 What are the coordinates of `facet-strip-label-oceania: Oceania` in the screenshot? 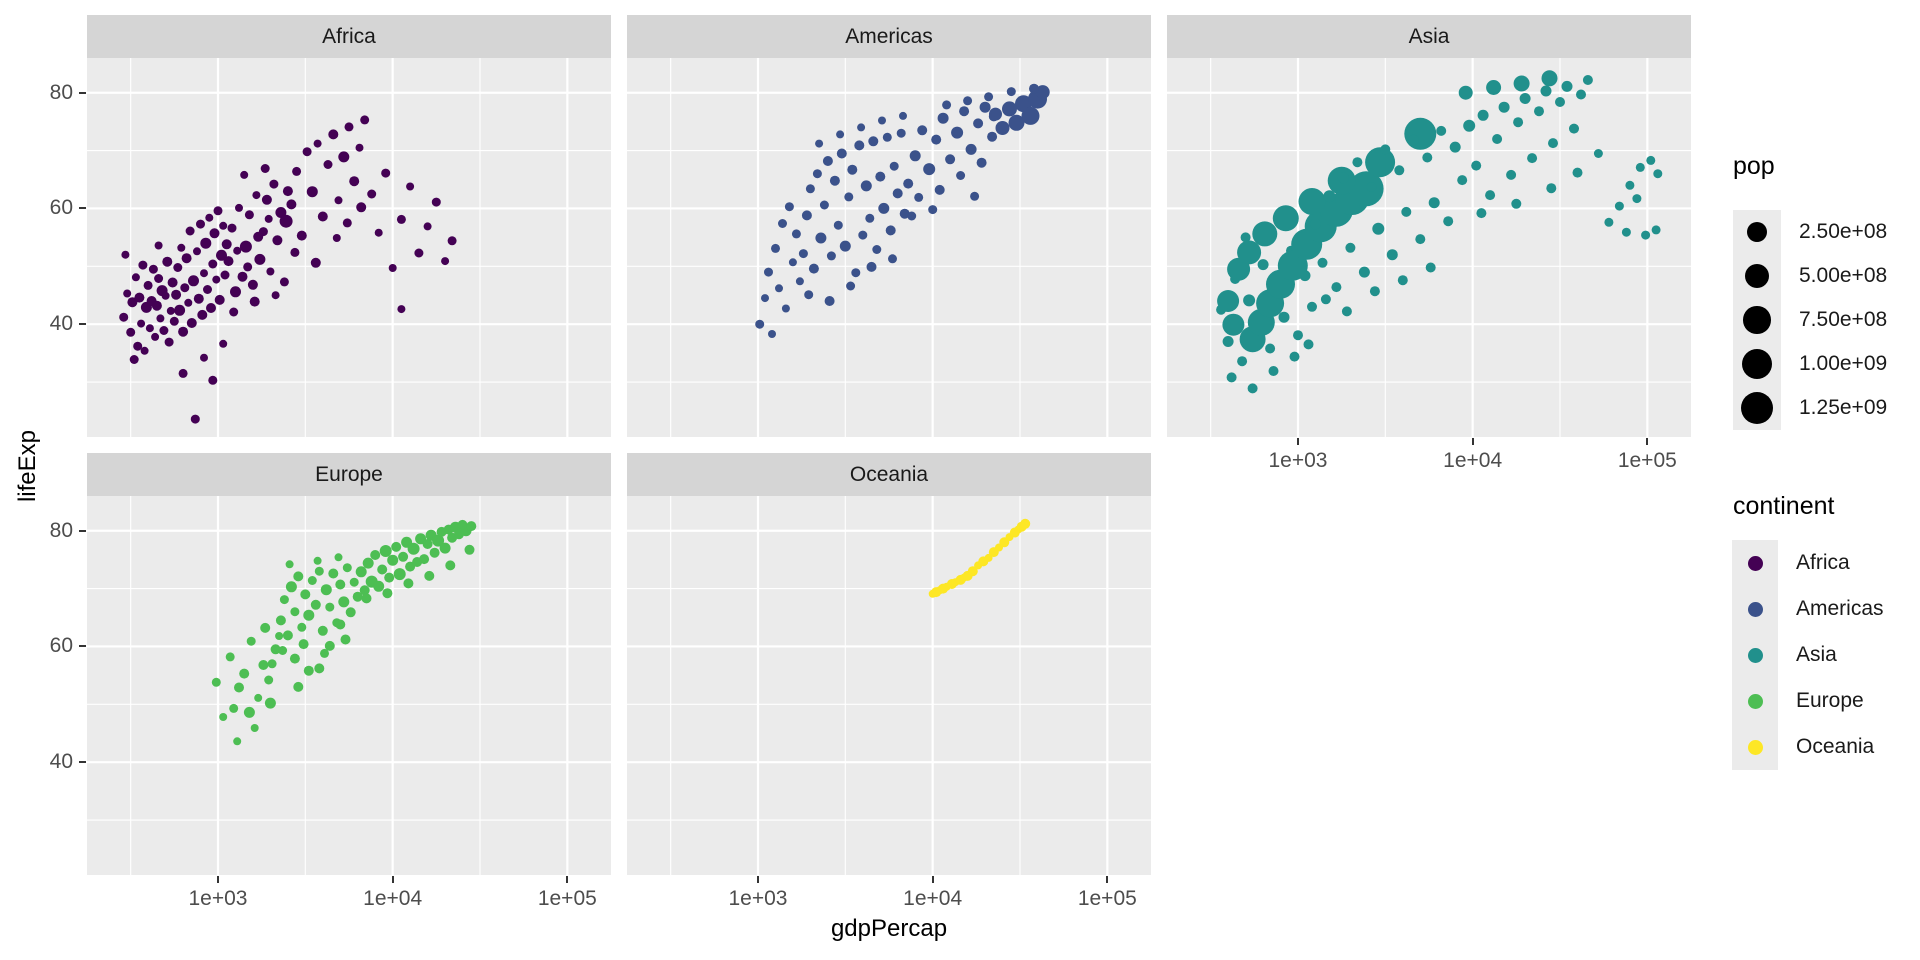 It's located at (889, 474).